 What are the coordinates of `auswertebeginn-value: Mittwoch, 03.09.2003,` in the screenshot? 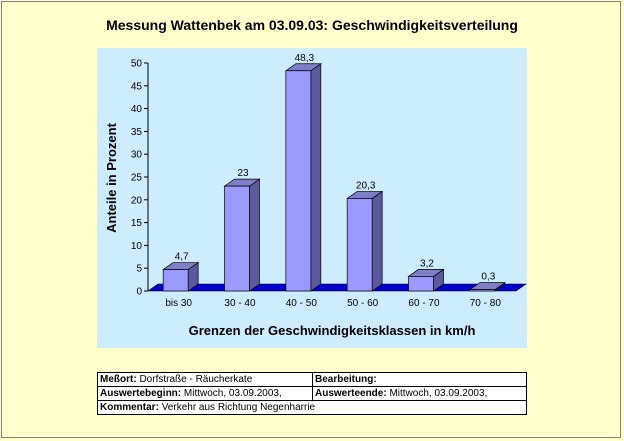 It's located at (232, 393).